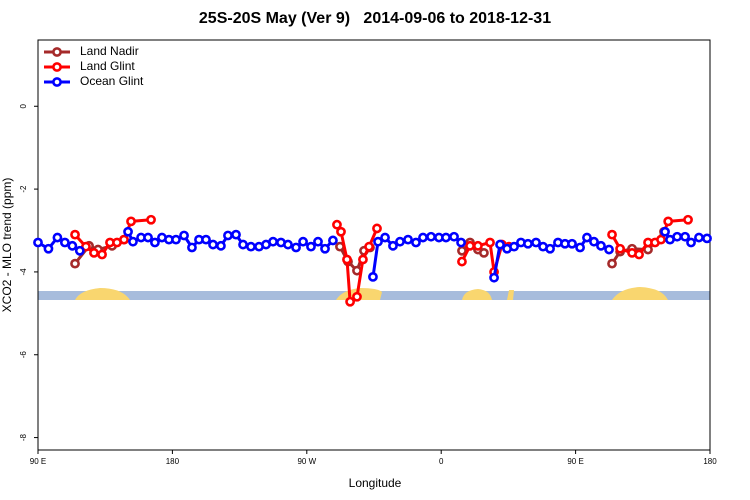 The height and width of the screenshot is (500, 750). I want to click on x-tick-label: 0, so click(441, 461).